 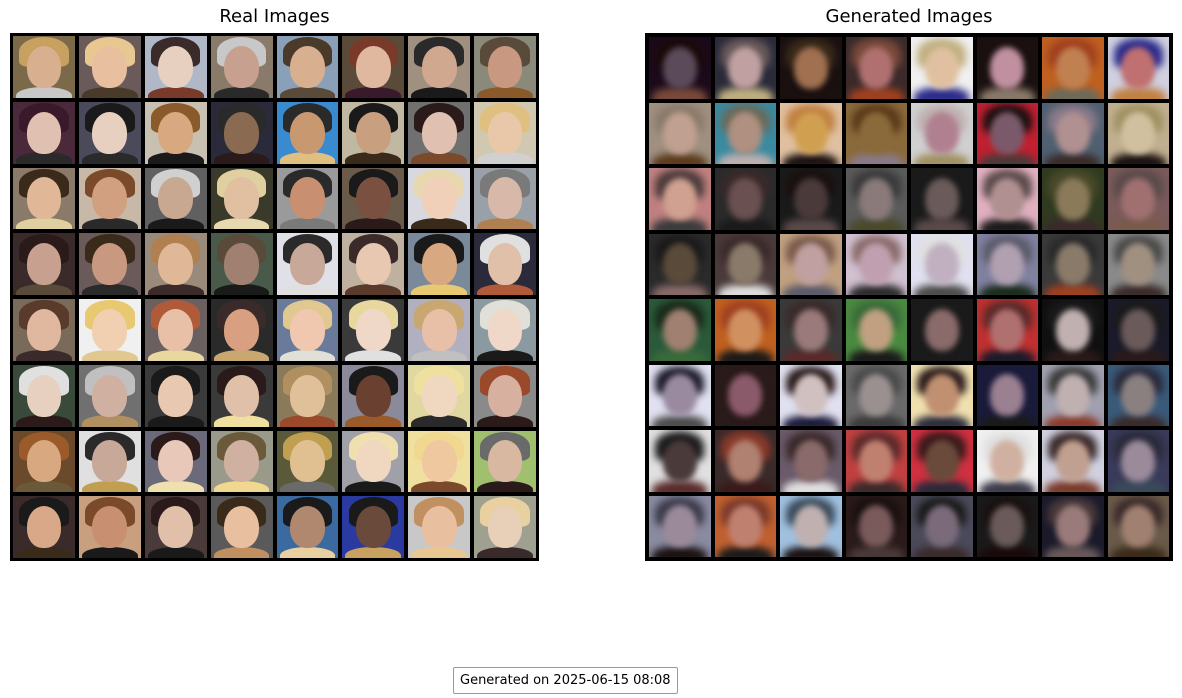 I want to click on real-images-title: Real Images, so click(x=274, y=16).